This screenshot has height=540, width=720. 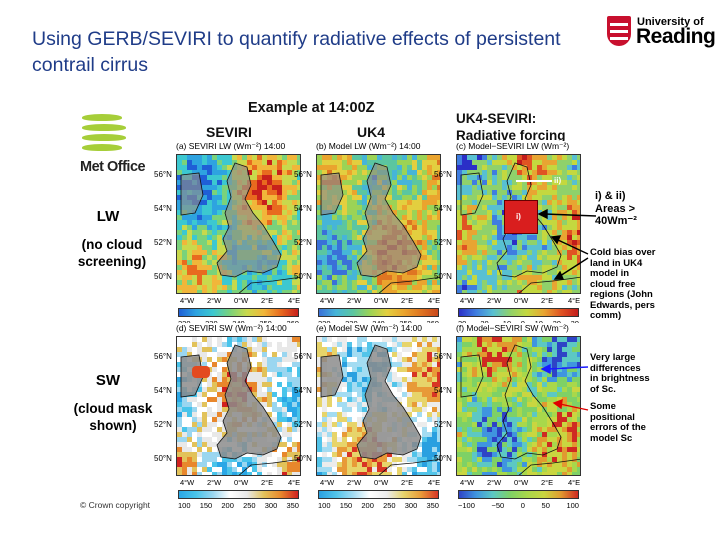 What do you see at coordinates (227, 505) in the screenshot?
I see `colorbar-tick-label: 200` at bounding box center [227, 505].